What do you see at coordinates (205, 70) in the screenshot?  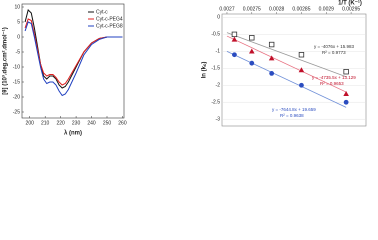 I see `y-axis-label: ln (kₒ)` at bounding box center [205, 70].